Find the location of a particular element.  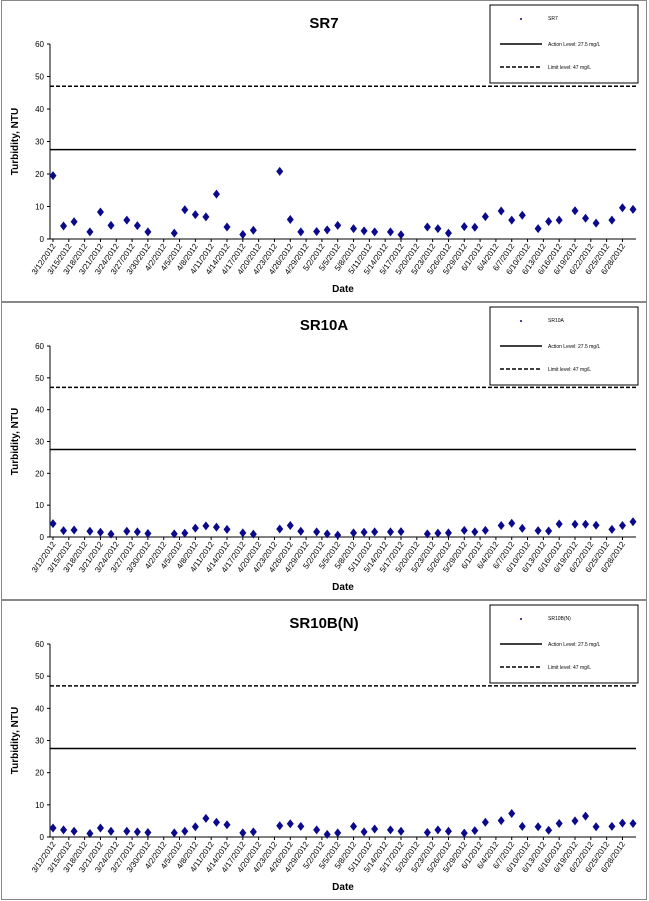

chart-3-y-tick-label: 50 is located at coordinates (39, 676).